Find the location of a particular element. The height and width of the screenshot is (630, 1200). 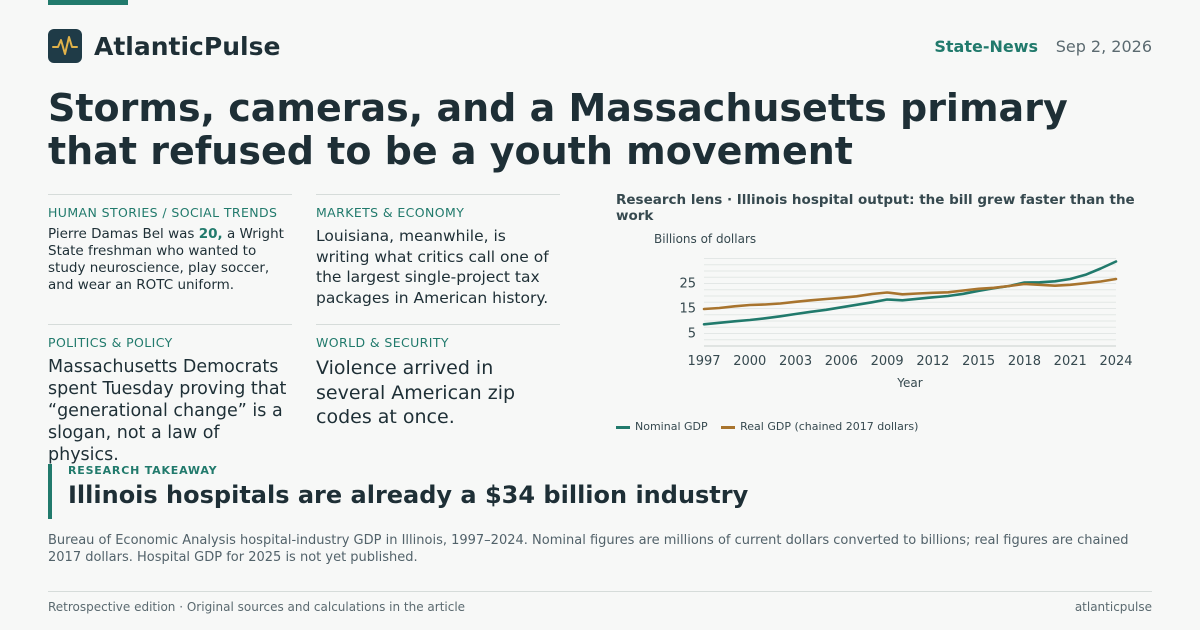

y-axis-label: Billions of dollars is located at coordinates (705, 239).